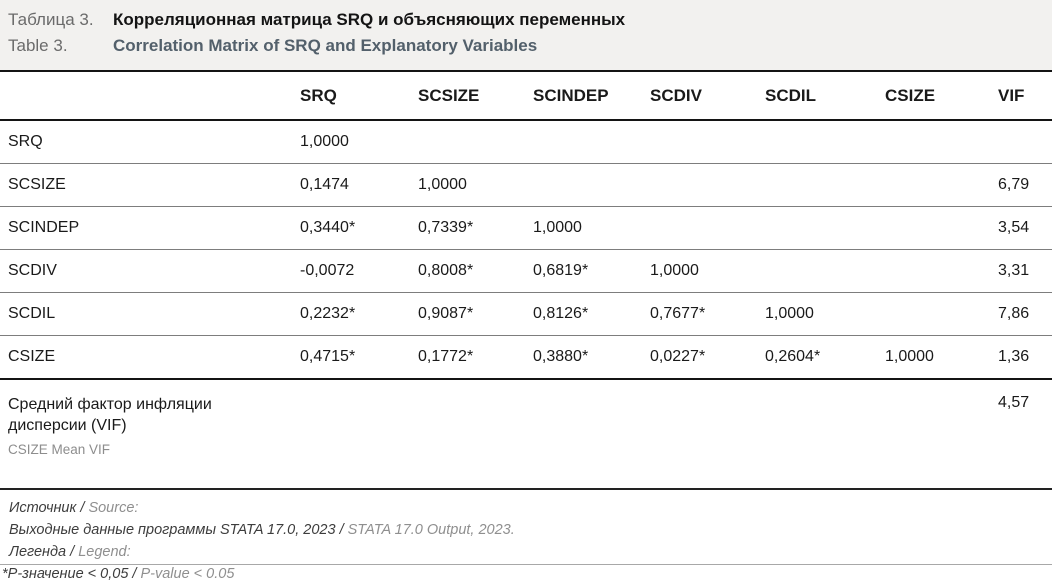 The image size is (1052, 585). What do you see at coordinates (583, 271) in the screenshot?
I see `table-cell: 0,6819*` at bounding box center [583, 271].